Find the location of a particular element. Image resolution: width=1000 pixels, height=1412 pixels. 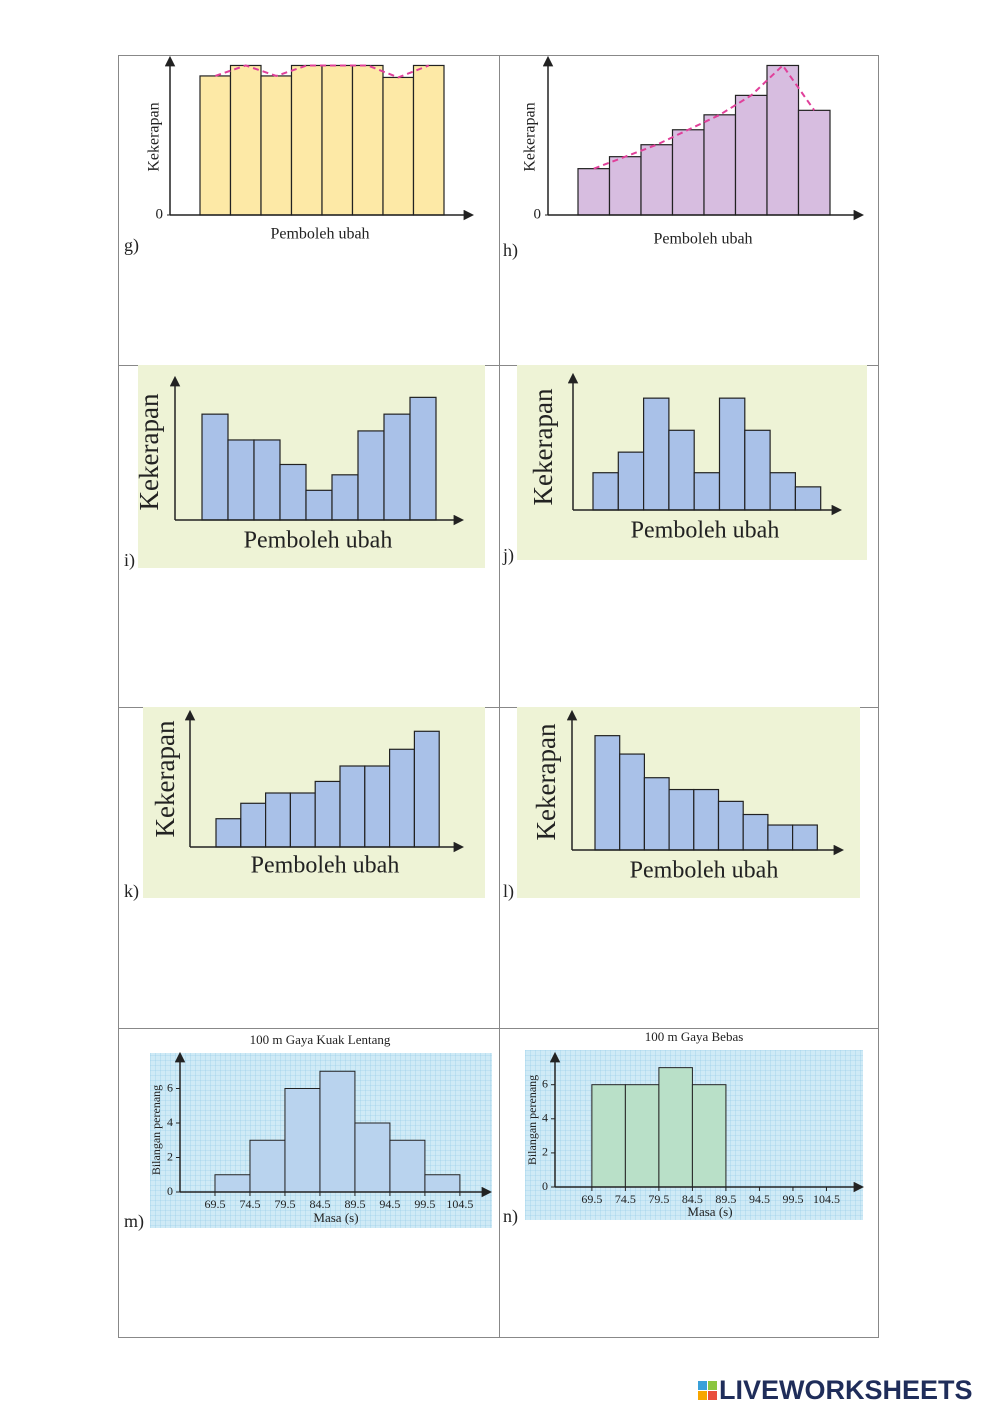

chart: Kekerapan Pemboleh ubah k) is located at coordinates (304, 804).